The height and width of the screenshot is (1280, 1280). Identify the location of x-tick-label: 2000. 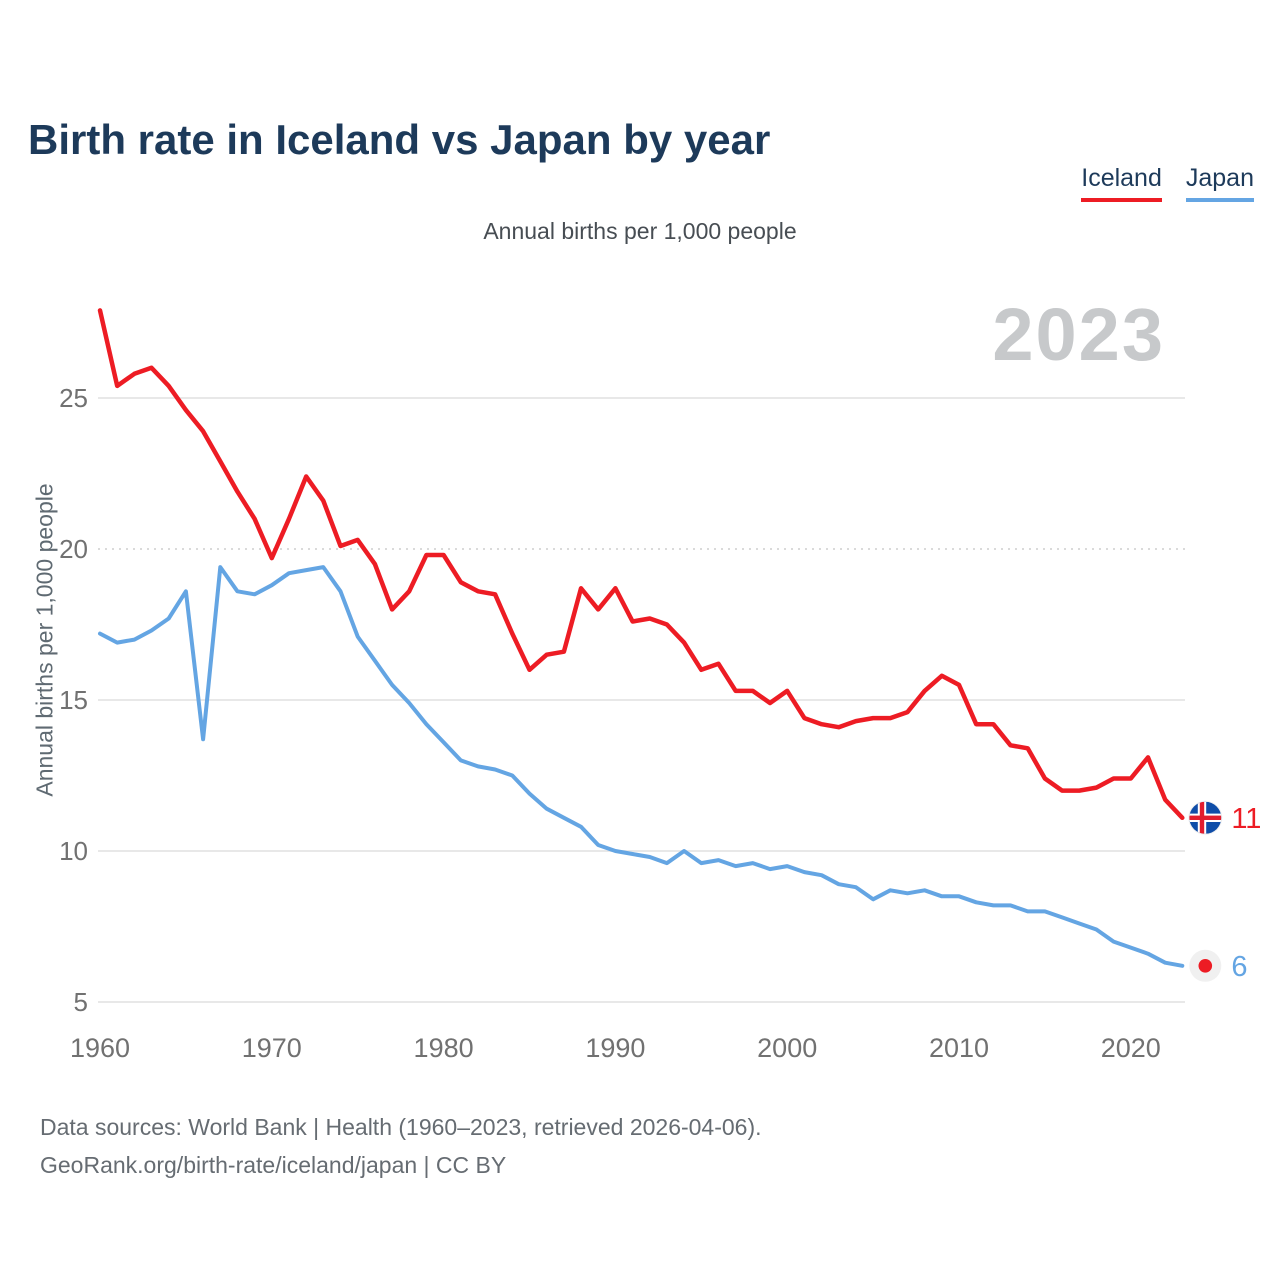
(787, 1048).